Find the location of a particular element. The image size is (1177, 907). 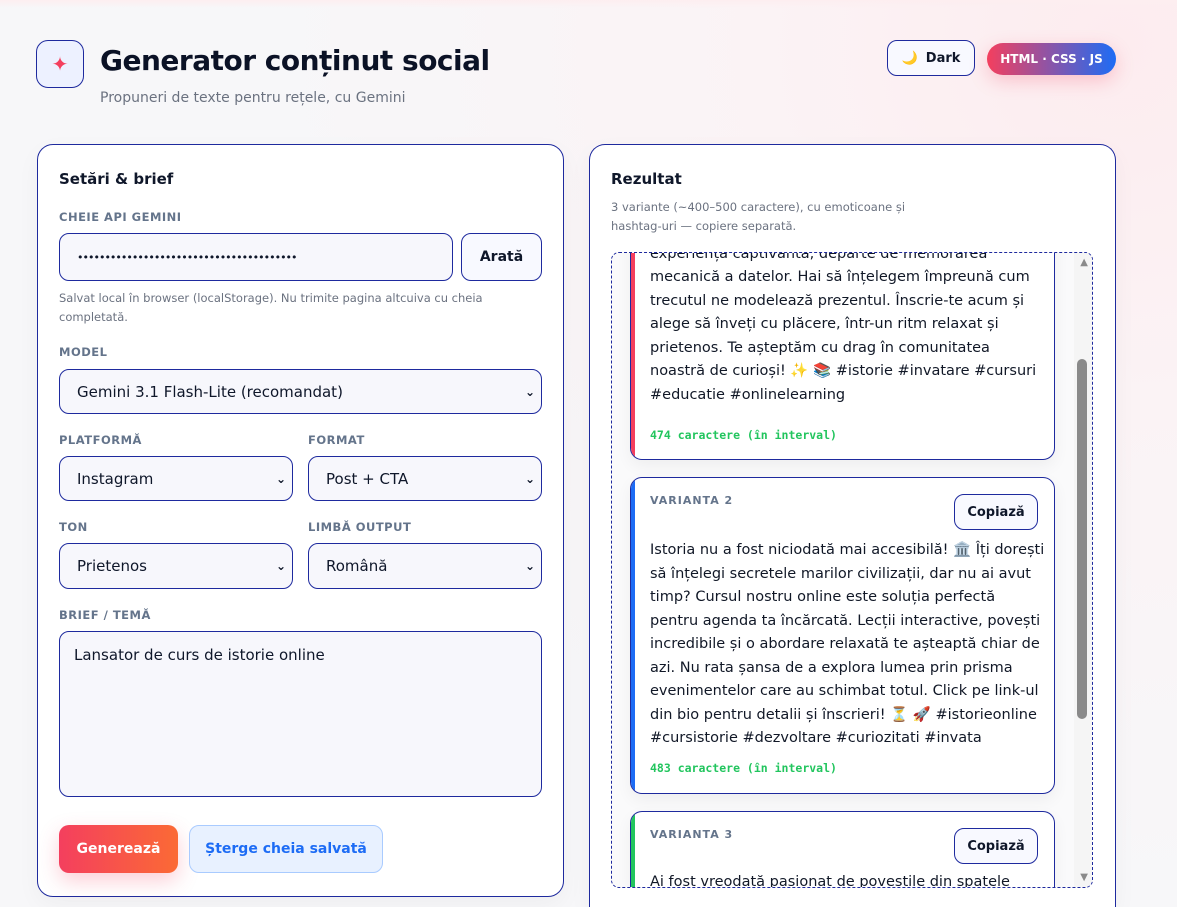

tone-label: TON is located at coordinates (73, 527).